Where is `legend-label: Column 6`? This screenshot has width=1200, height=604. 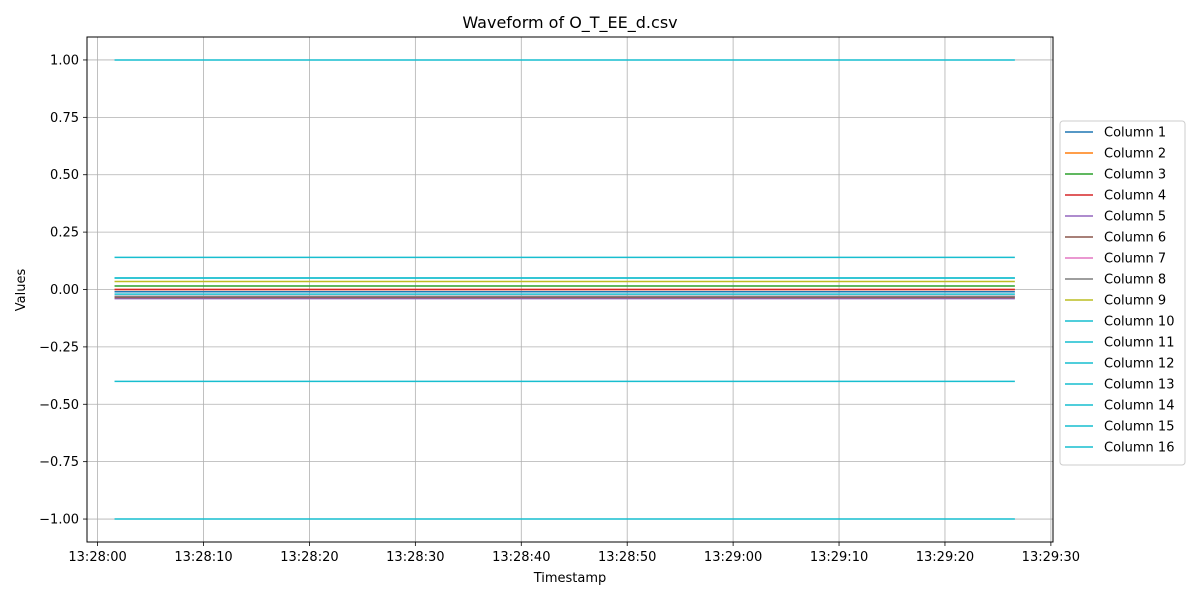
legend-label: Column 6 is located at coordinates (1135, 238).